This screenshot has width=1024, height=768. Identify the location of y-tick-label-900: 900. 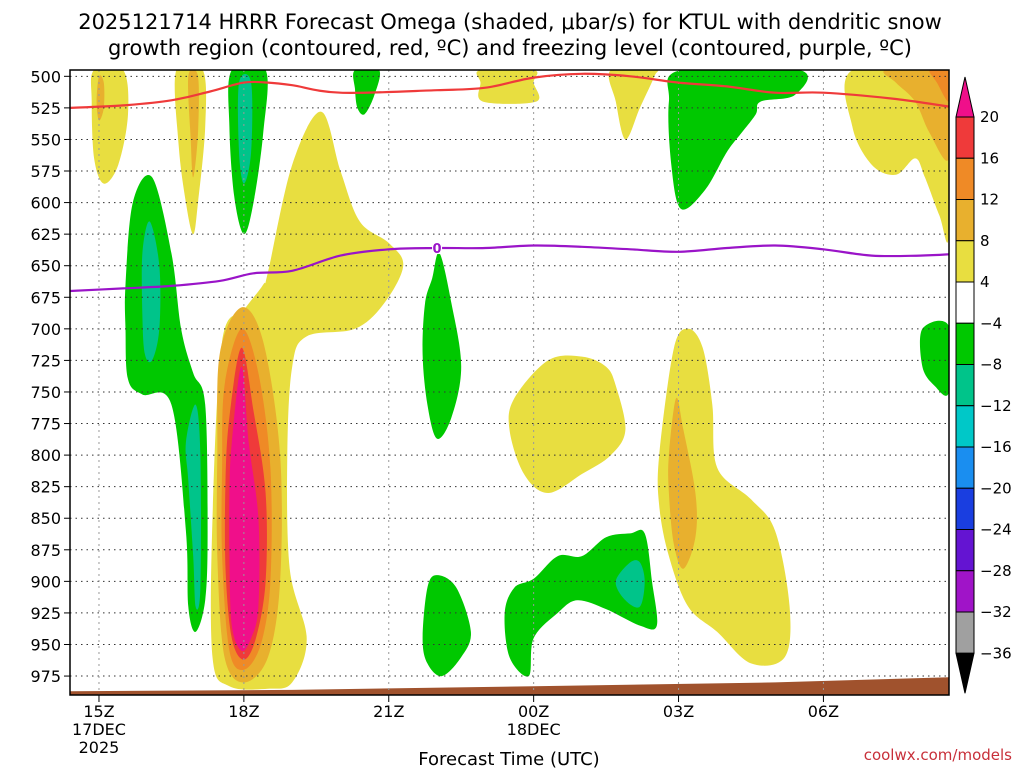
(45, 581).